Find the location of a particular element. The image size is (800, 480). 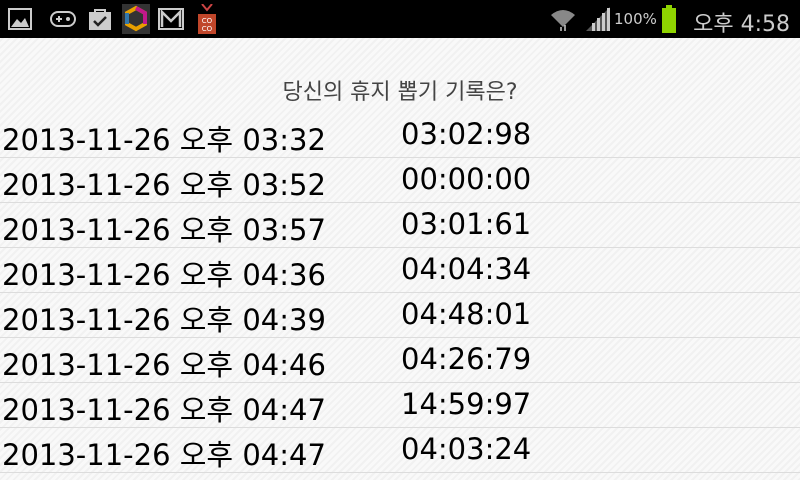

gallery-icon is located at coordinates (20, 19).